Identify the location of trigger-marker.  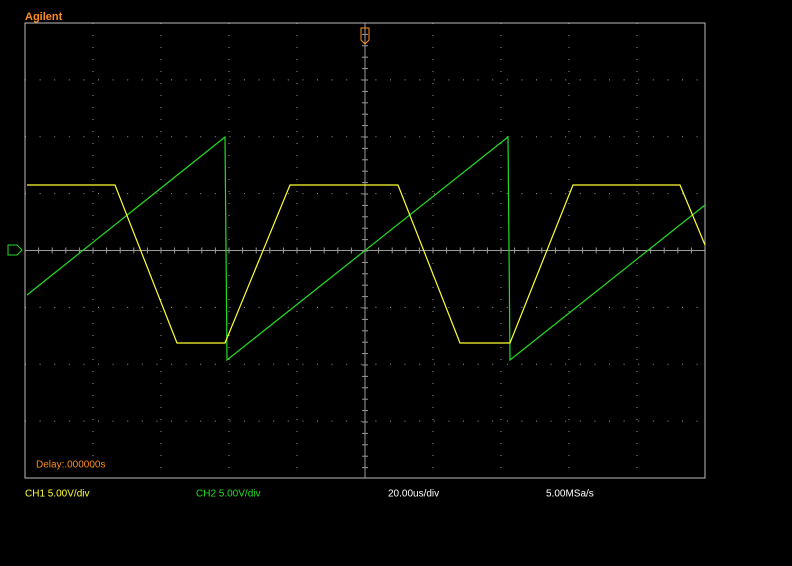
(365, 36).